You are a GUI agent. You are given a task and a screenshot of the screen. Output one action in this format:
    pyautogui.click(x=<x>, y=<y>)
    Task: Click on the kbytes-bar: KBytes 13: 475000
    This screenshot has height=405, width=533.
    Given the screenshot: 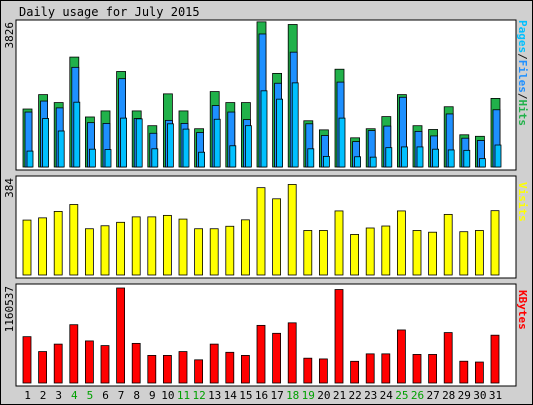 What is the action you would take?
    pyautogui.click(x=214, y=363)
    